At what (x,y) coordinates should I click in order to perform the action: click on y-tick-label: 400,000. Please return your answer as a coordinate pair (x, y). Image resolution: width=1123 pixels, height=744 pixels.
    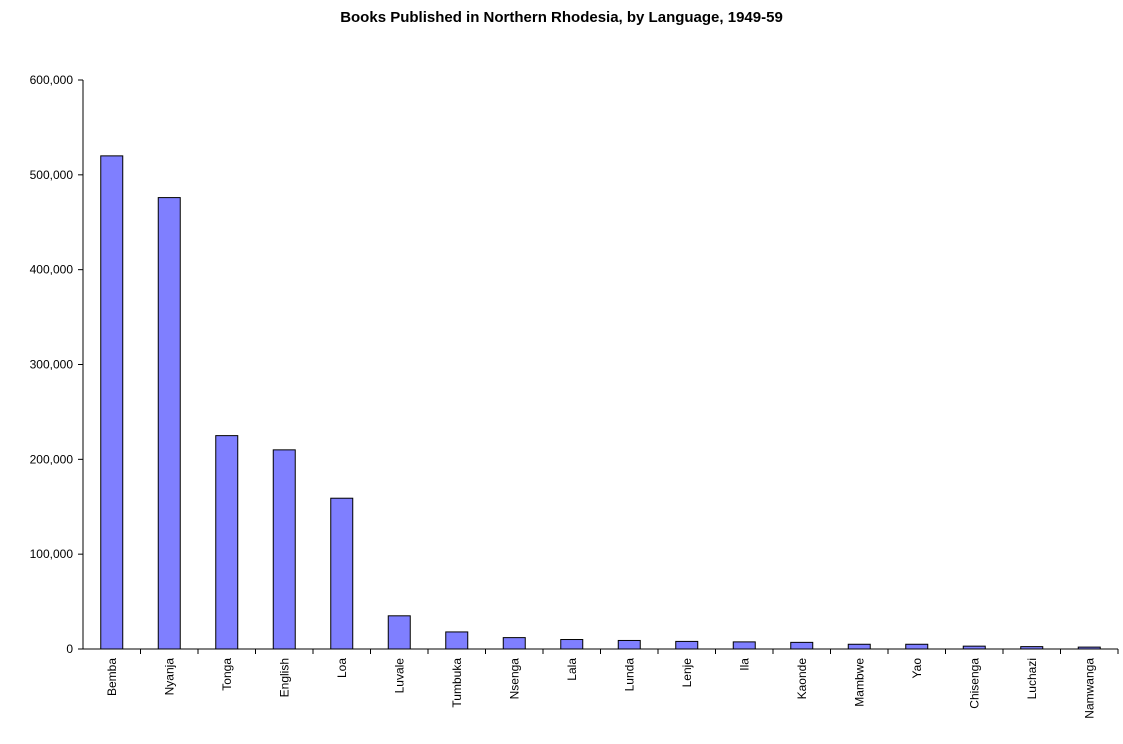
    Looking at the image, I should click on (52, 270).